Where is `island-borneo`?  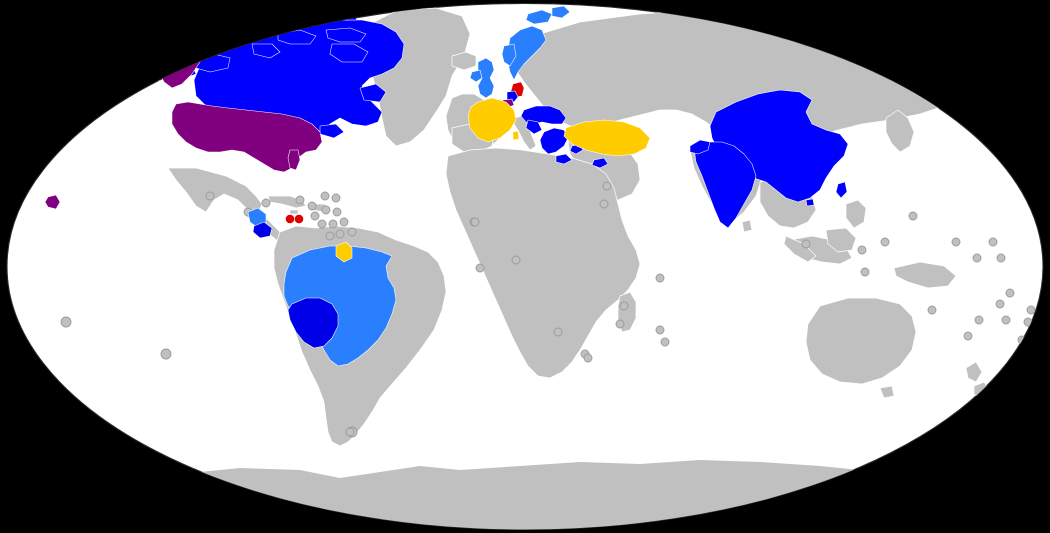
island-borneo is located at coordinates (841, 240).